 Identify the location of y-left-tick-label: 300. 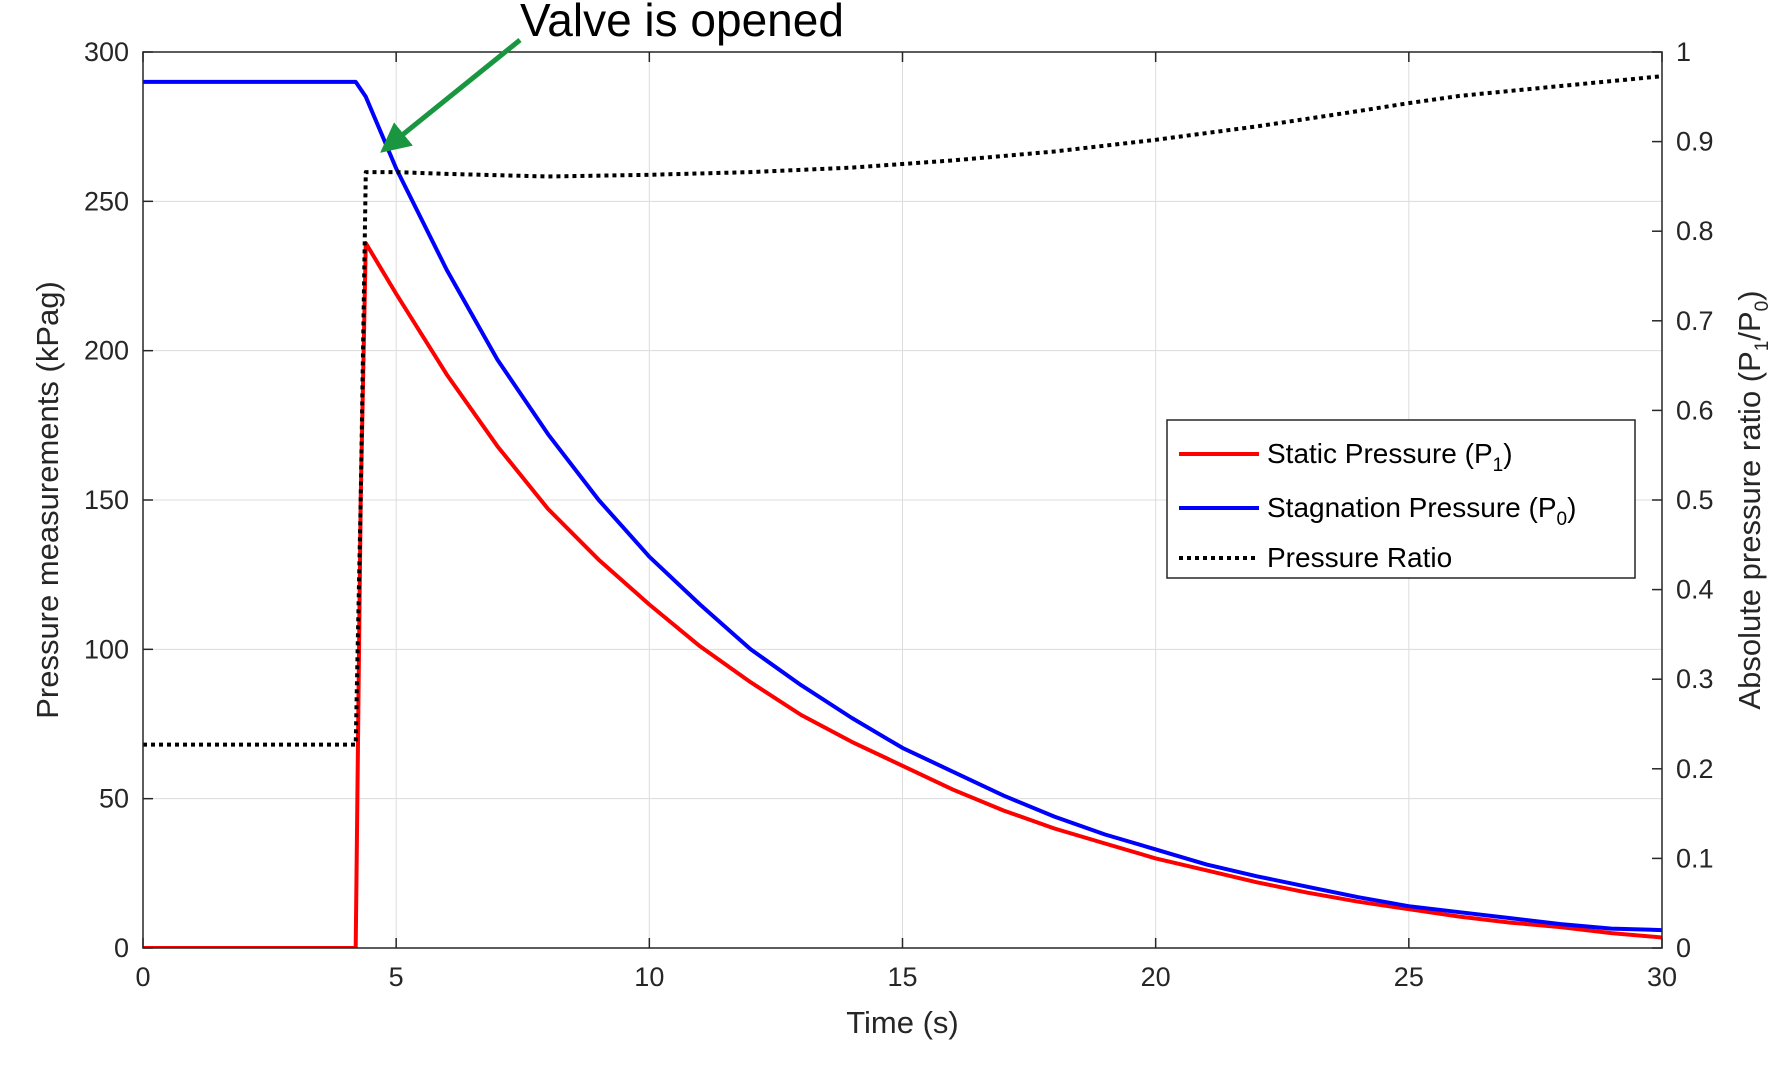
(106, 52).